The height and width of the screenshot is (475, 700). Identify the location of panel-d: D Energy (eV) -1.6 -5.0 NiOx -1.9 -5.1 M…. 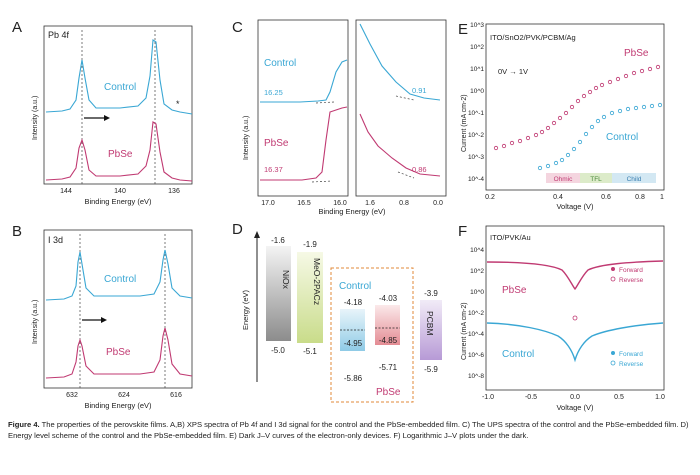
(337, 312).